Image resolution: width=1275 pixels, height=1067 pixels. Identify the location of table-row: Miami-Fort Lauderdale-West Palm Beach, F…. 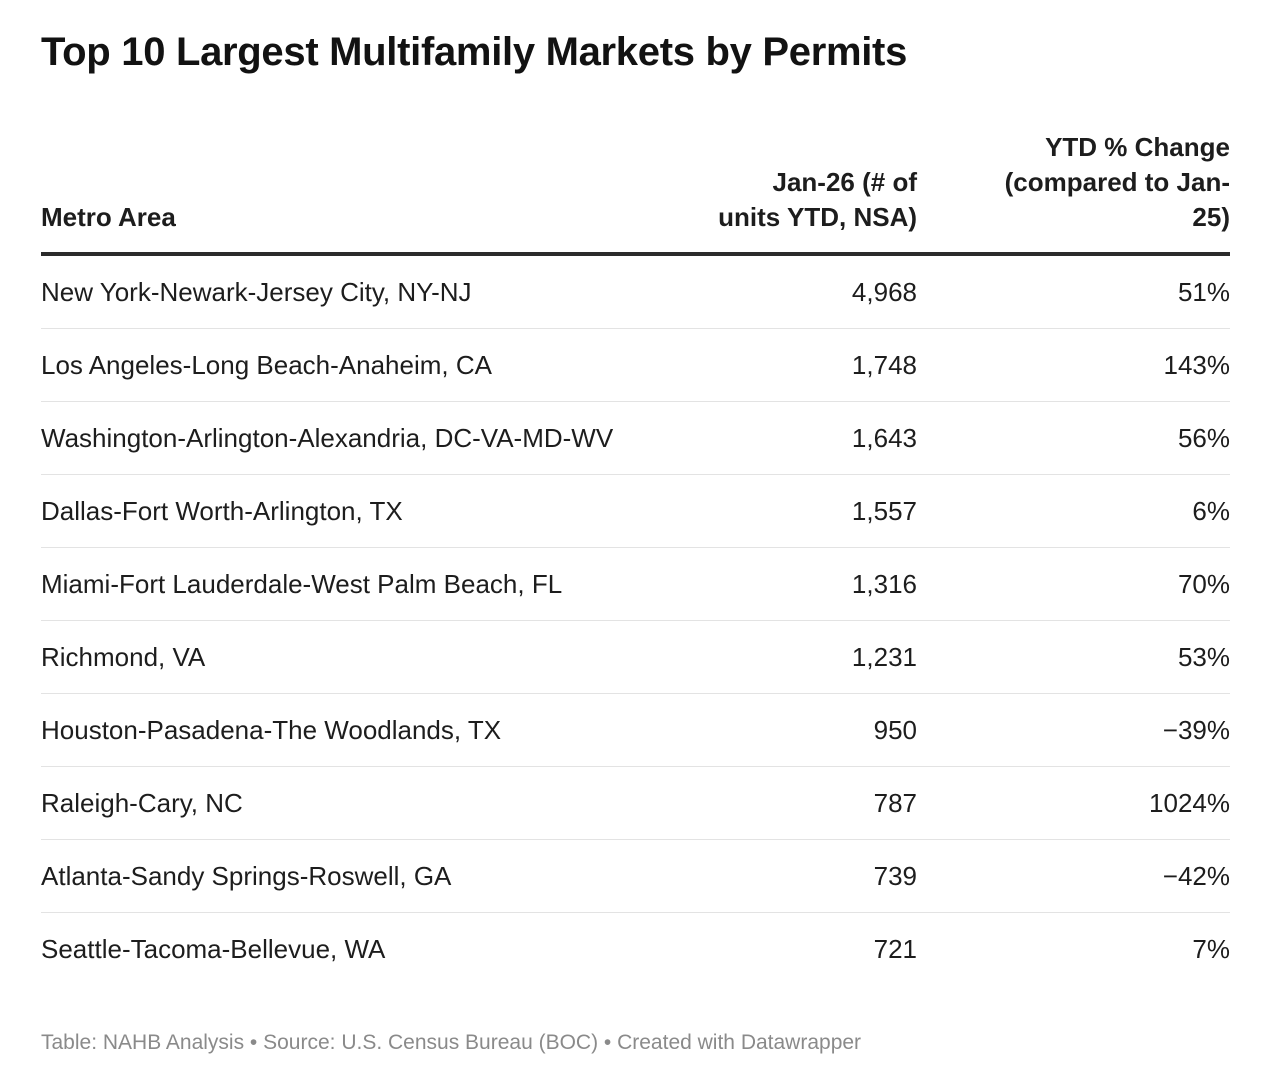
(635, 584).